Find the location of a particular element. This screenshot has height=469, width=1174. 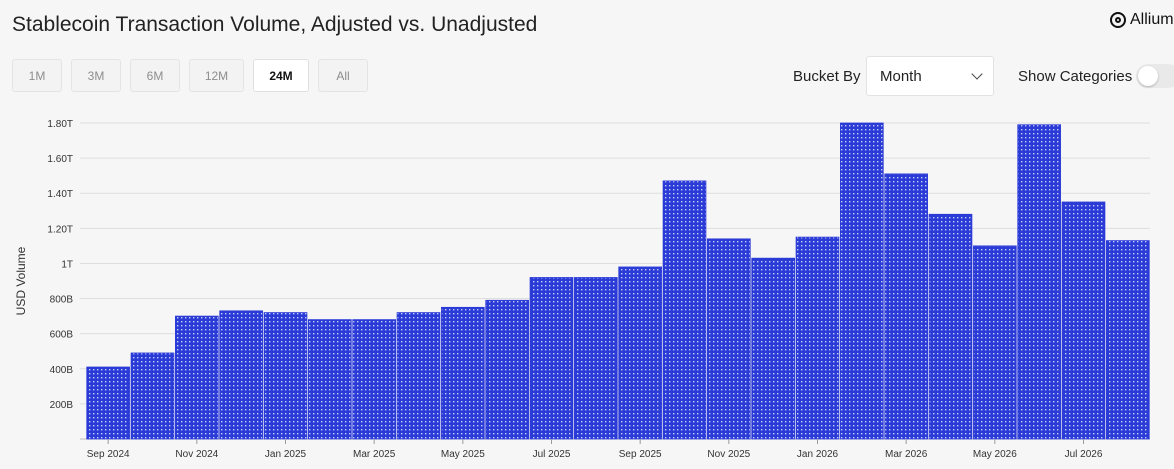

range-button-6m: 6M is located at coordinates (155, 75).